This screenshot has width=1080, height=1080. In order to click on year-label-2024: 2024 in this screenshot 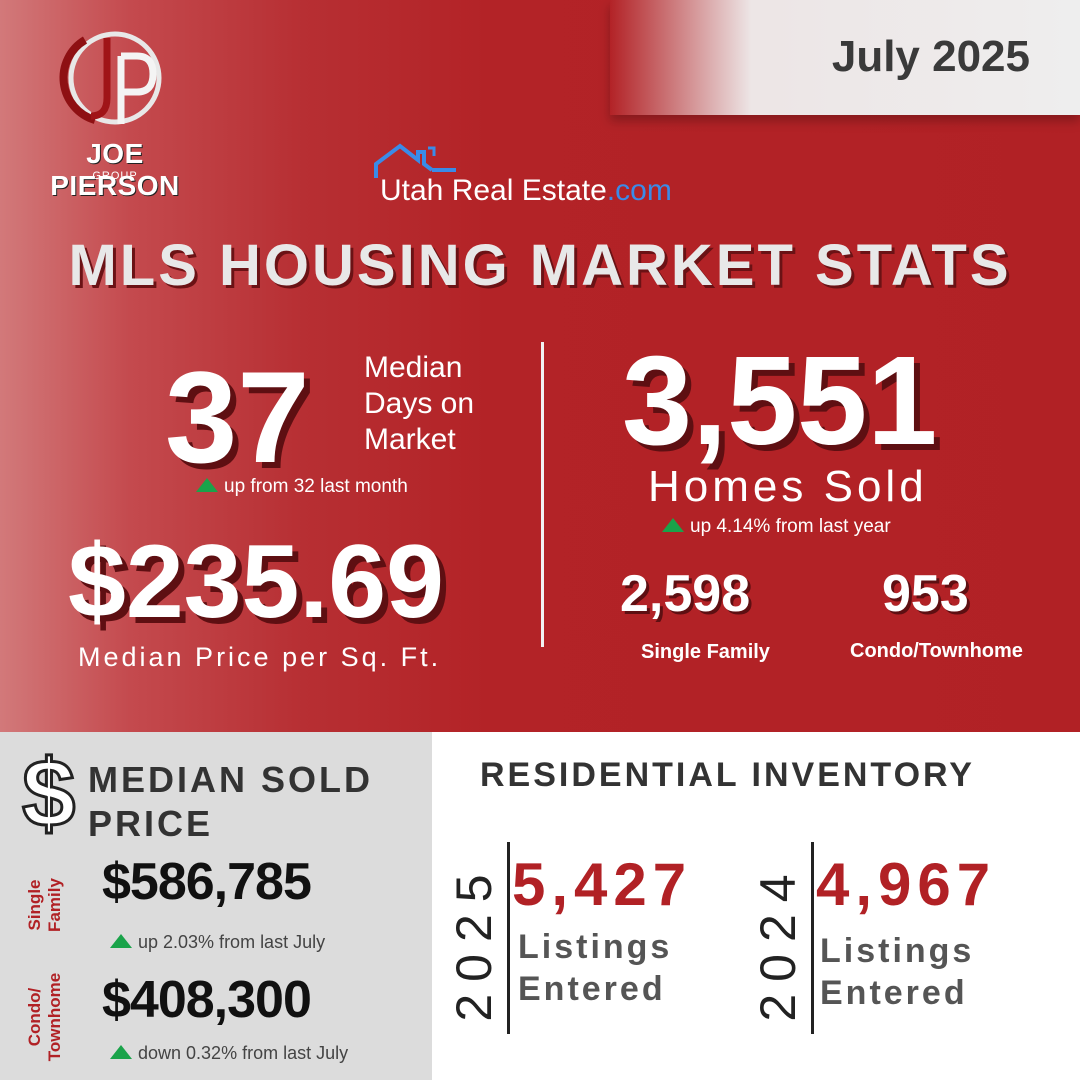, I will do `click(778, 942)`.